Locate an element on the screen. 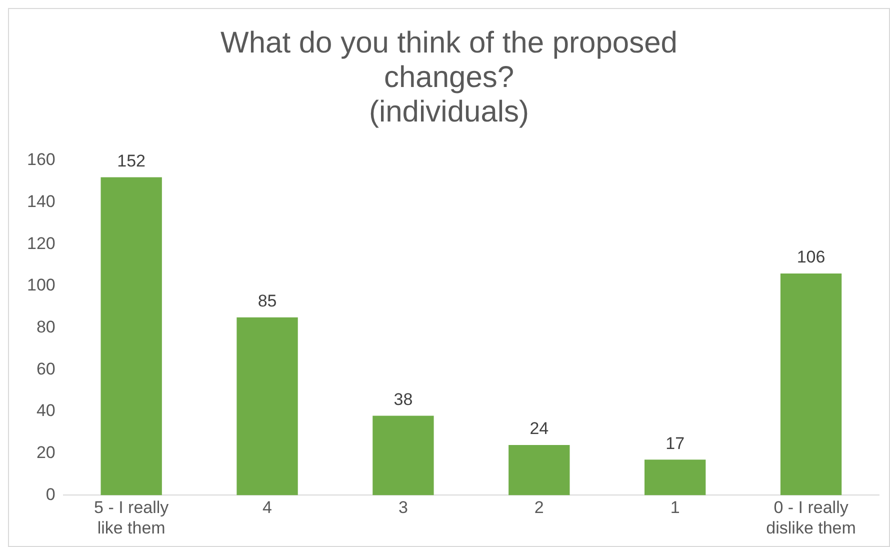 The width and height of the screenshot is (890, 547). data-label: 38 is located at coordinates (403, 399).